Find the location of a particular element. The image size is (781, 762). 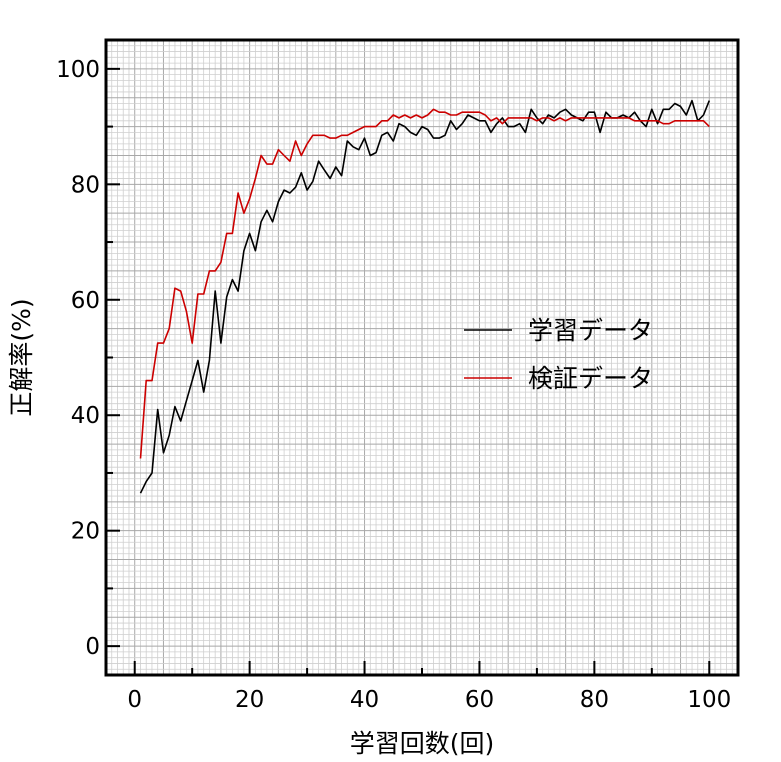

x-tick-label: 0 is located at coordinates (134, 700).